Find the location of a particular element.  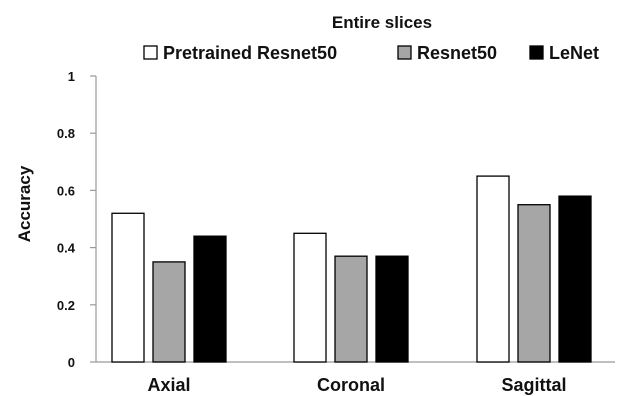

x-category-label: Axial is located at coordinates (168, 385).